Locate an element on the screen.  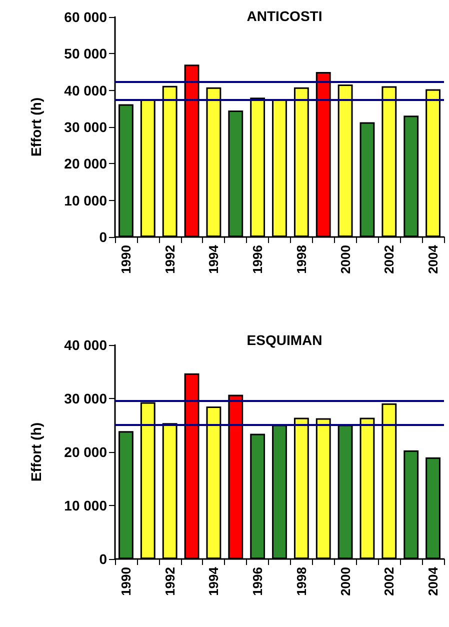
chart-title: ANTICOSTI is located at coordinates (284, 16).